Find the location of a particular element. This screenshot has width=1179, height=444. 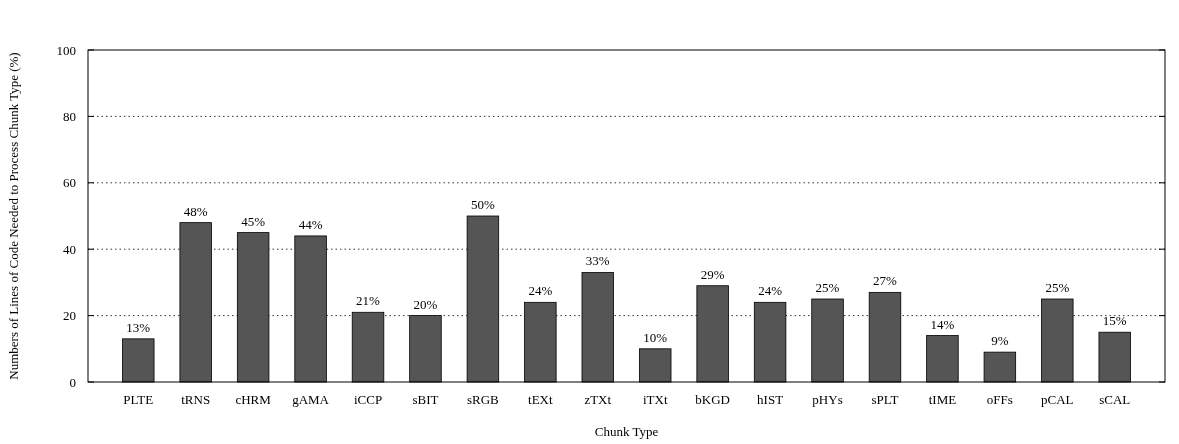

y-tick-label: 100 is located at coordinates (66, 50).